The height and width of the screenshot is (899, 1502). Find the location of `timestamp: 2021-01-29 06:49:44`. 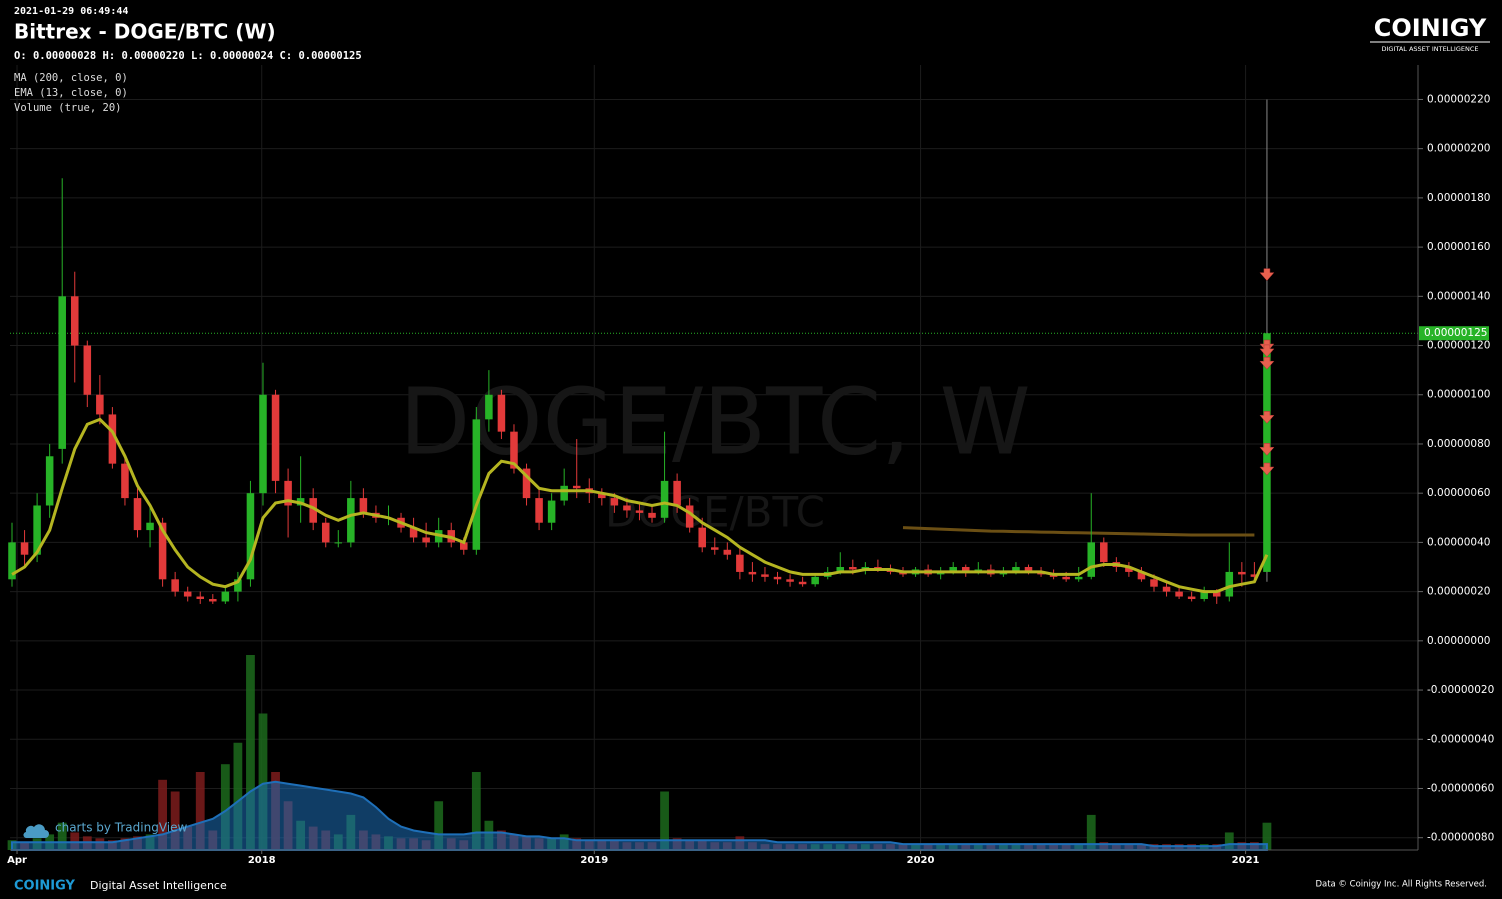

timestamp: 2021-01-29 06:49:44 is located at coordinates (71, 11).